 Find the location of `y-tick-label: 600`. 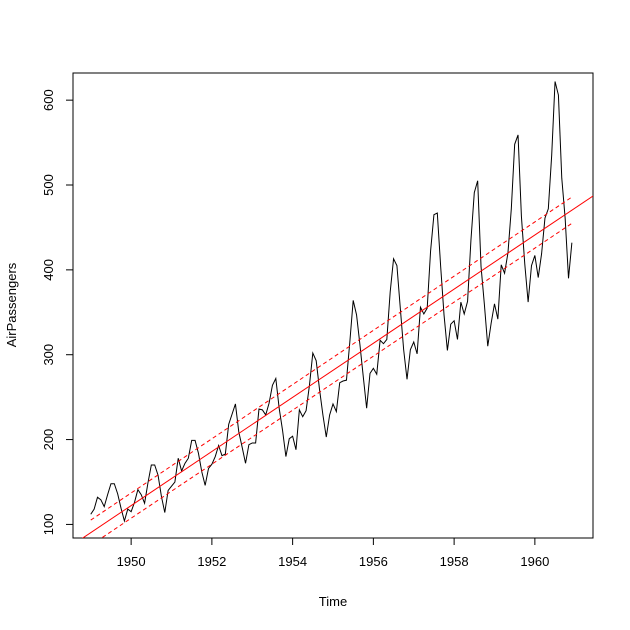

y-tick-label: 600 is located at coordinates (48, 100).